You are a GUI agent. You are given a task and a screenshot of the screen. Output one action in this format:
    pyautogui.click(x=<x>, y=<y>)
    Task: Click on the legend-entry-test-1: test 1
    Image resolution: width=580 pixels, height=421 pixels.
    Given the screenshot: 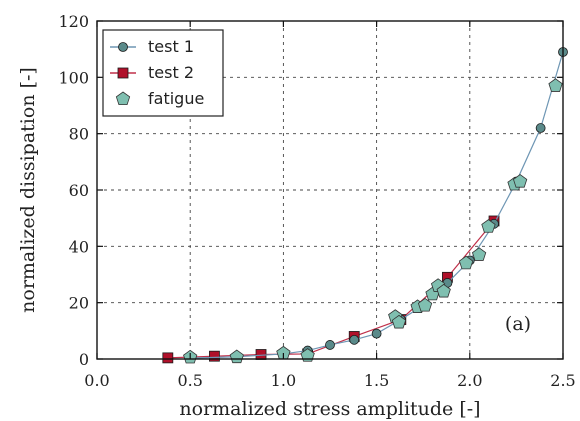 What is the action you would take?
    pyautogui.click(x=152, y=46)
    